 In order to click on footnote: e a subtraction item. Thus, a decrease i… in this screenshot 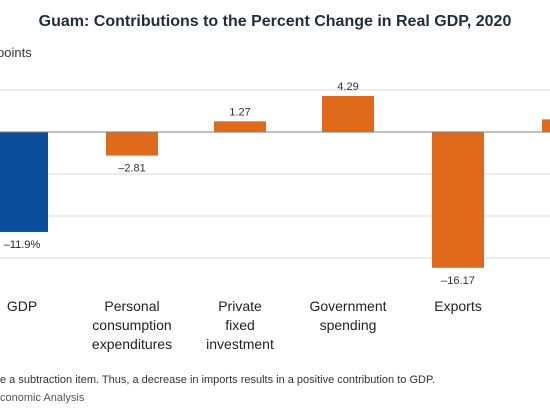, I will do `click(217, 380)`.